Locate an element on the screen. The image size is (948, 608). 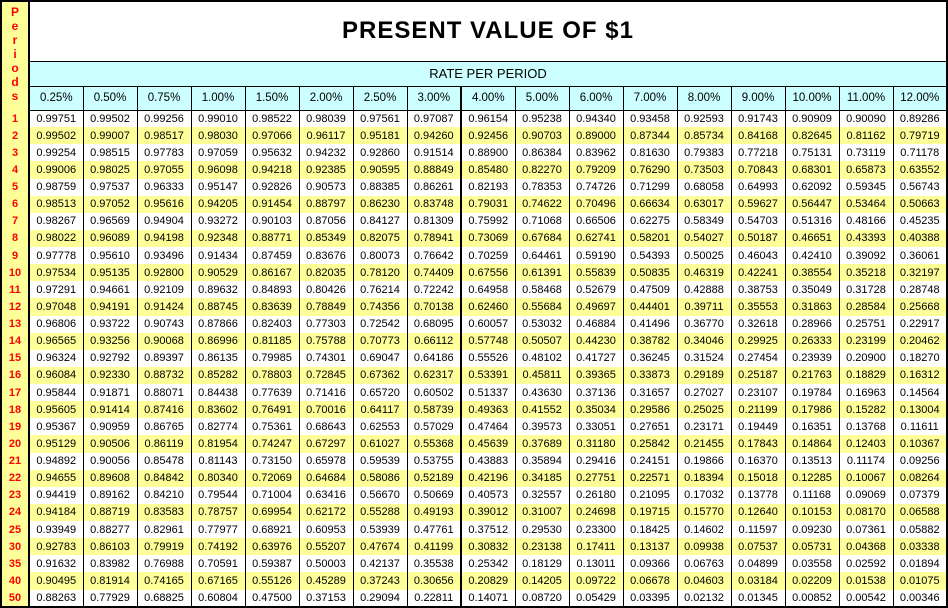
pv-value-cell: 0.97291 is located at coordinates (55, 290).